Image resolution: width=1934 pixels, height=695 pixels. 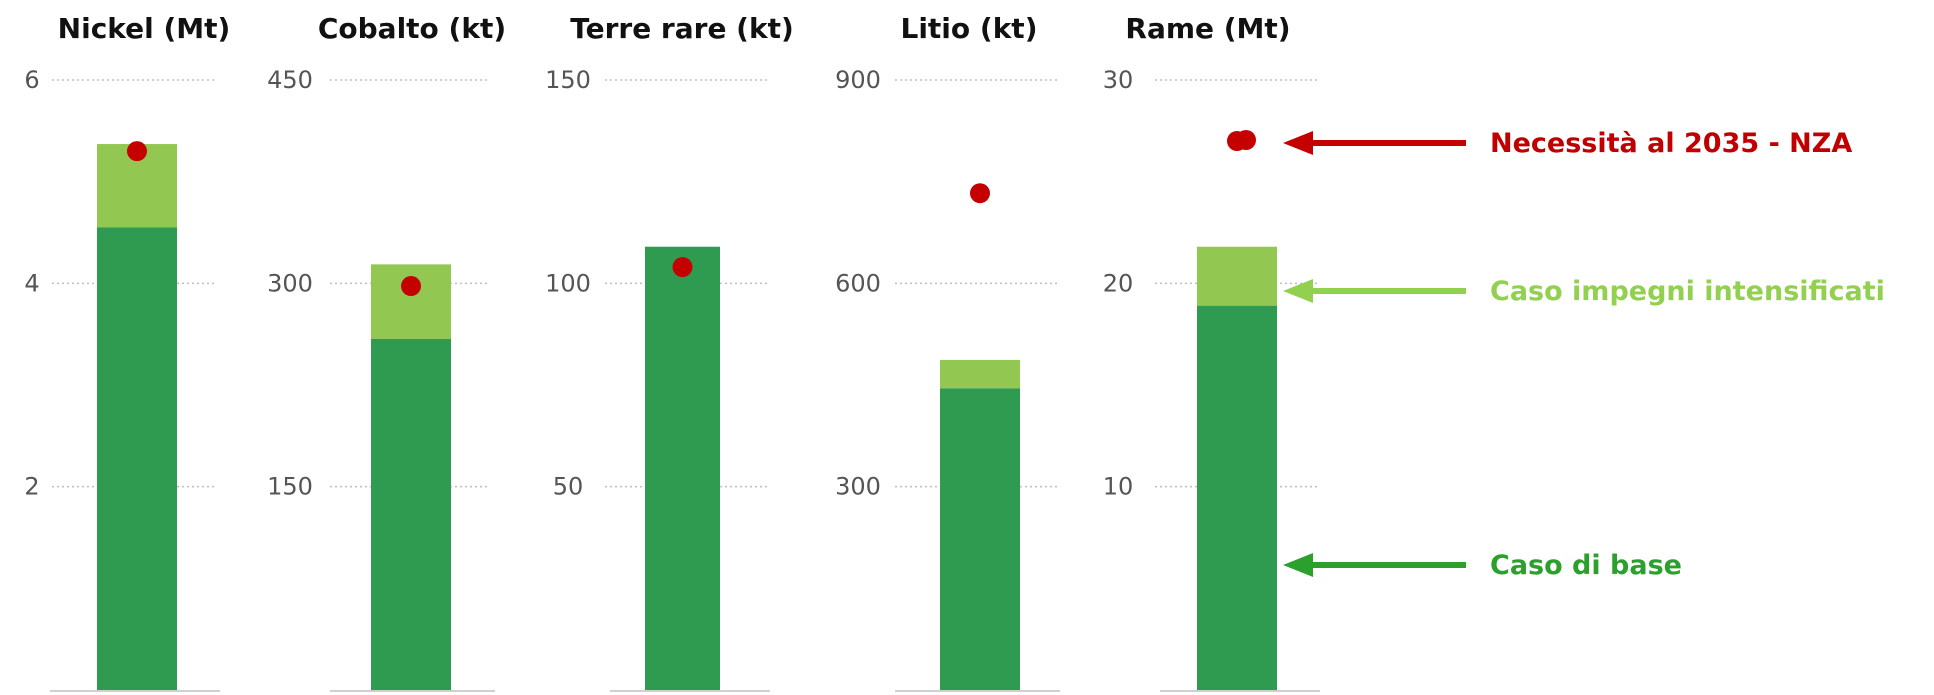 What do you see at coordinates (290, 80) in the screenshot?
I see `y-tick-label: 450` at bounding box center [290, 80].